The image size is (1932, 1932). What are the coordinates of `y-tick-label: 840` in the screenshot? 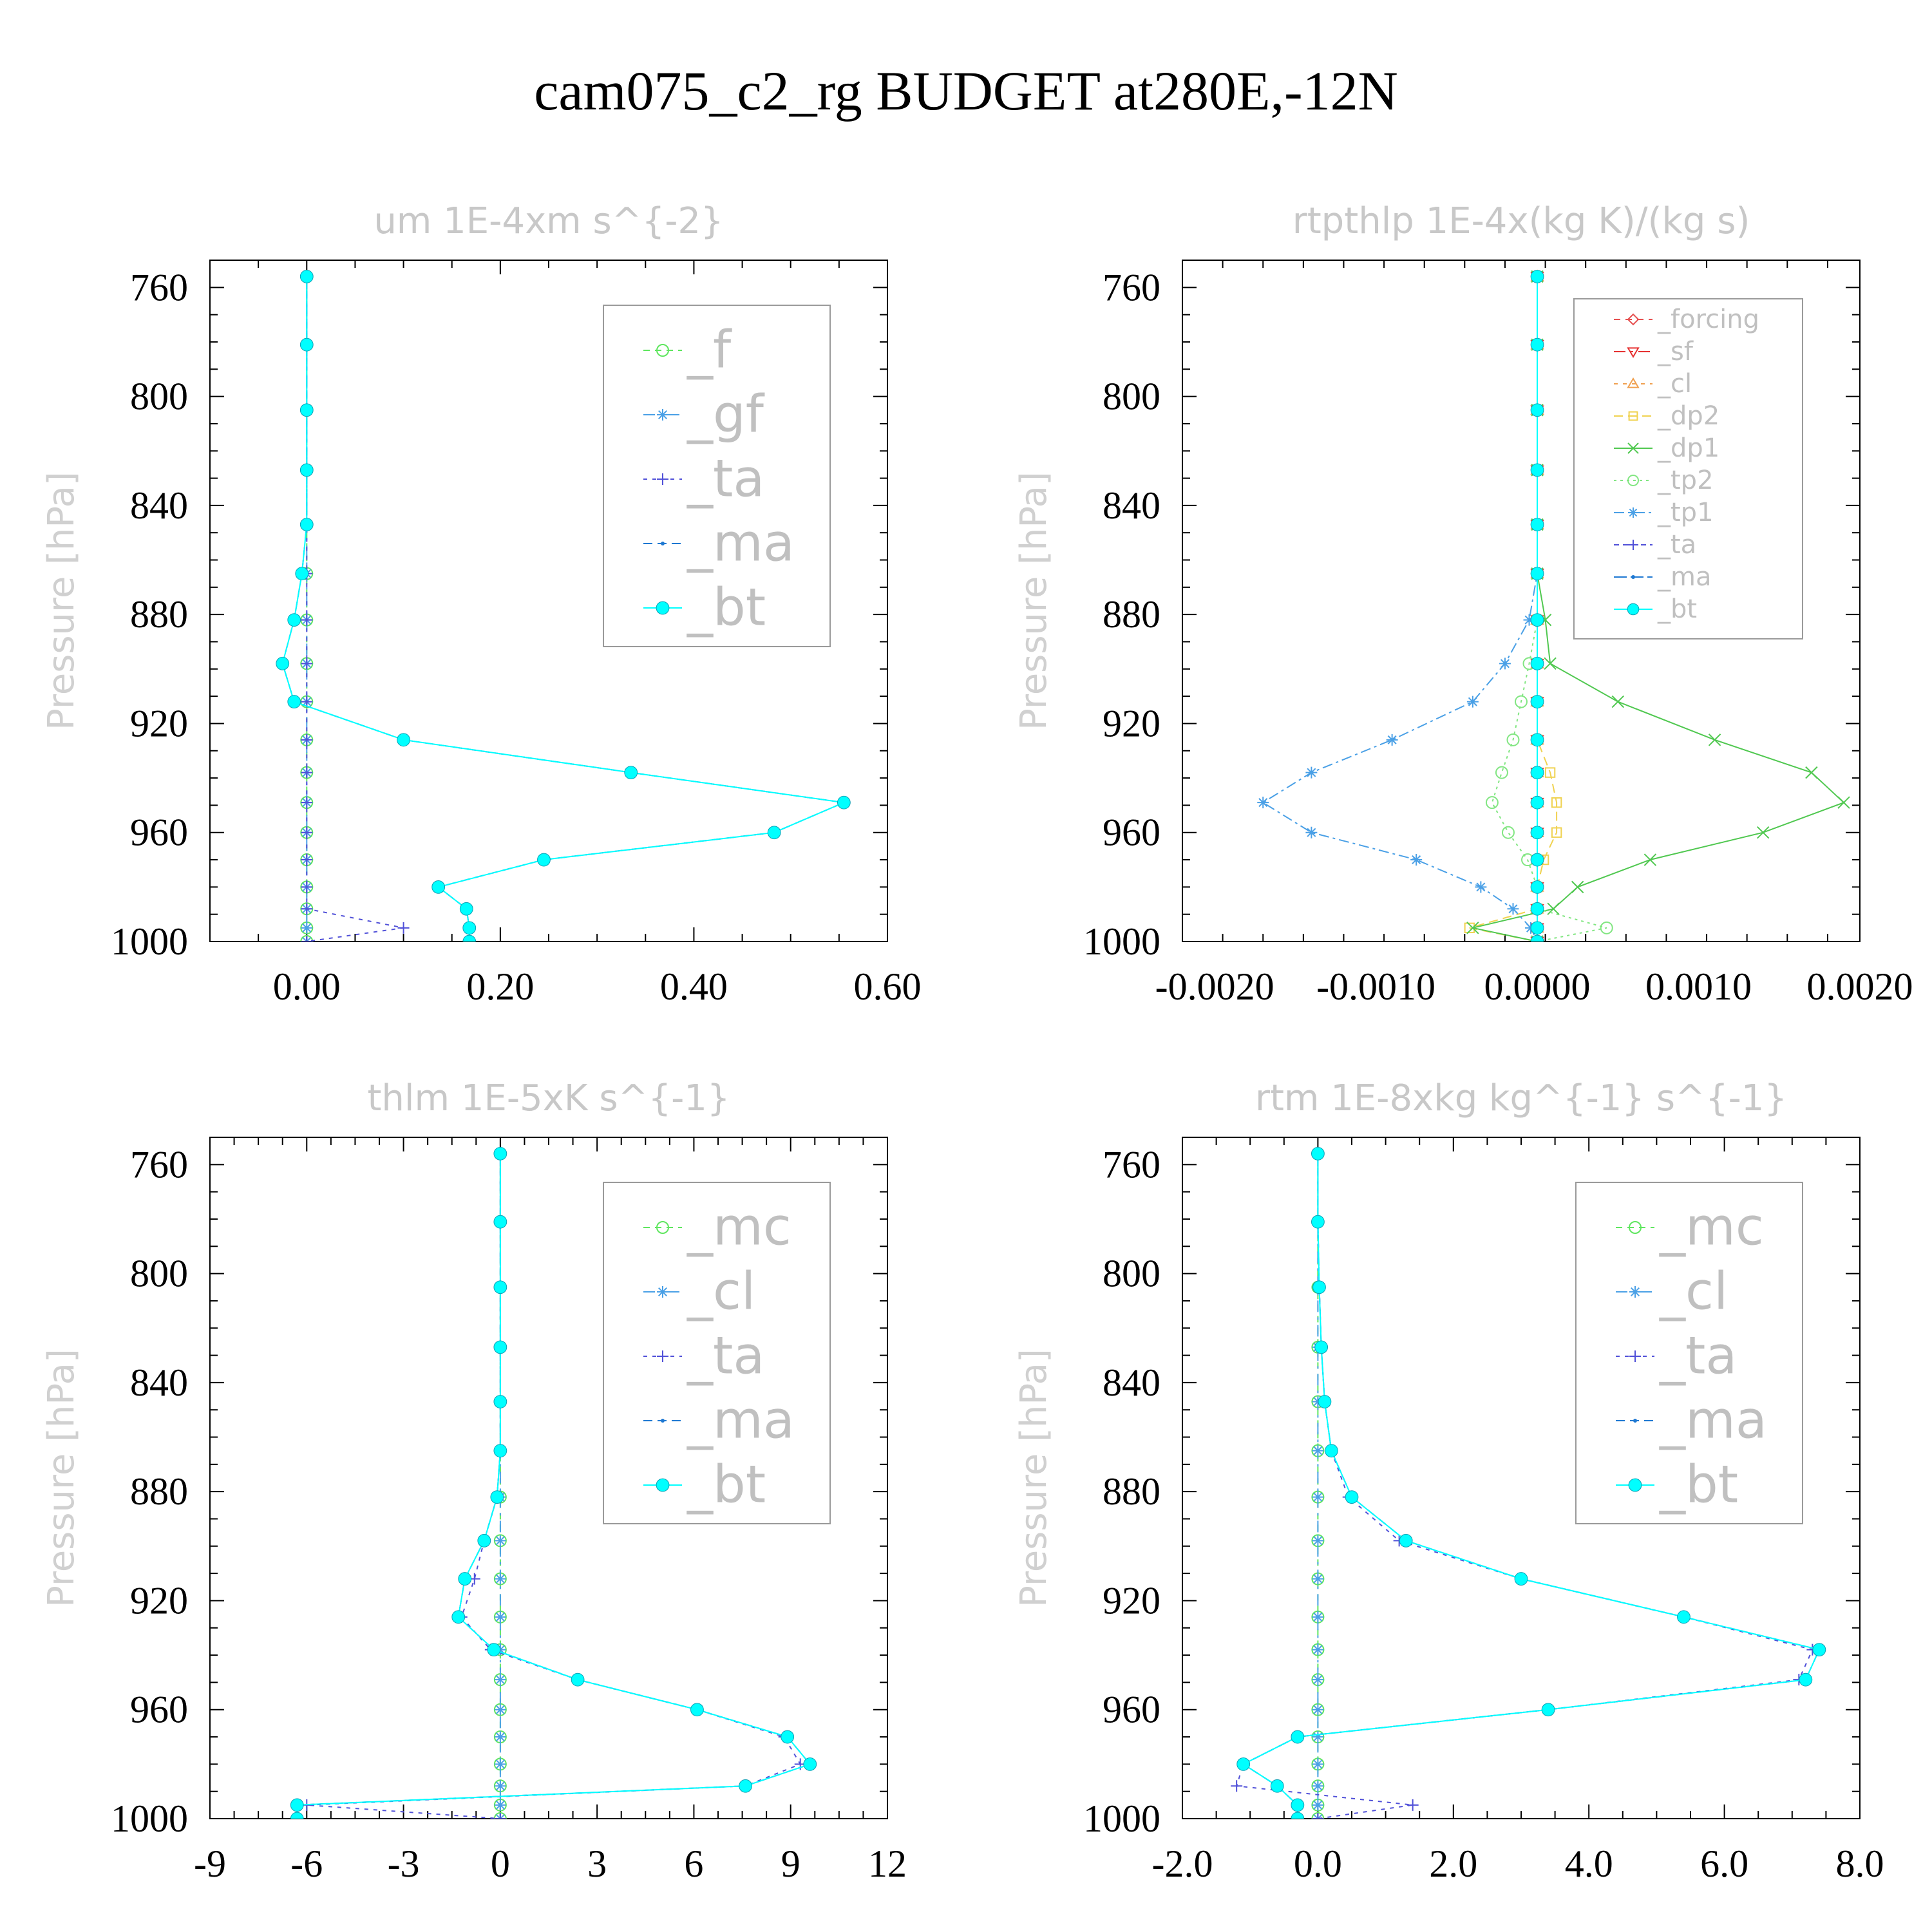 It's located at (159, 1382).